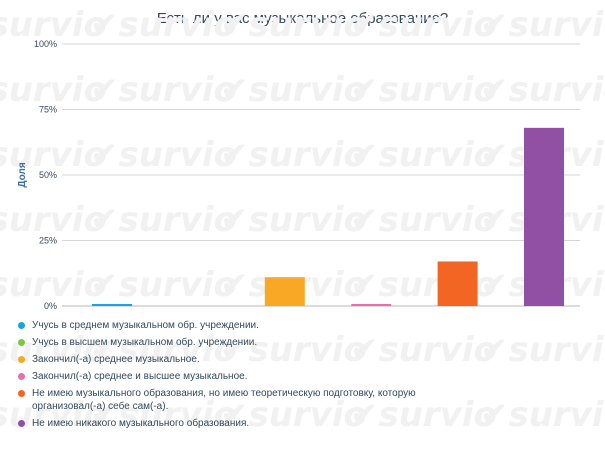 Image resolution: width=605 pixels, height=449 pixels. Describe the element at coordinates (116, 359) in the screenshot. I see `legend-label: Закончил(-а) среднее музыкальное.` at that location.